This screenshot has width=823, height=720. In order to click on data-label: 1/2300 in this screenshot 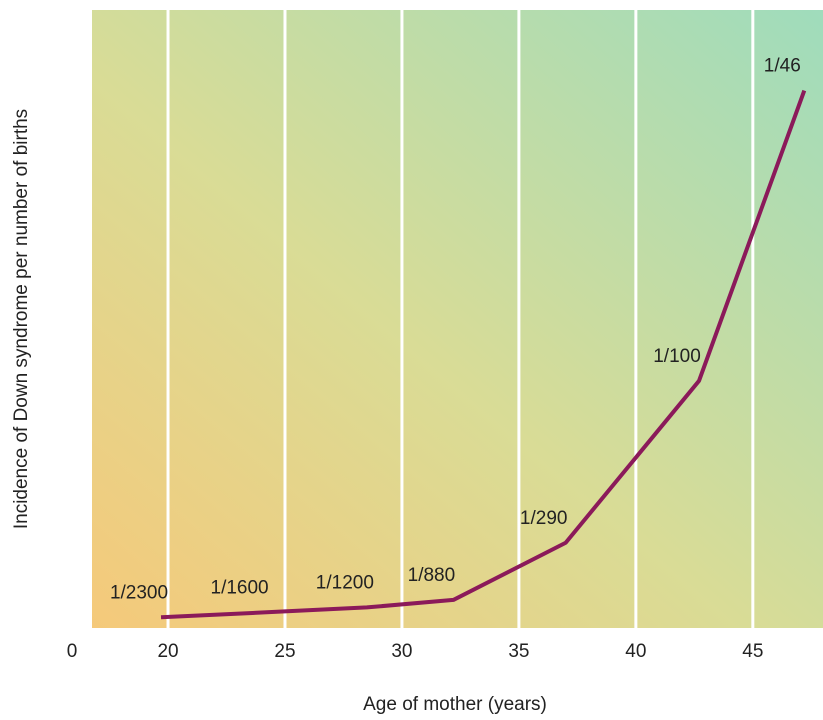, I will do `click(139, 592)`.